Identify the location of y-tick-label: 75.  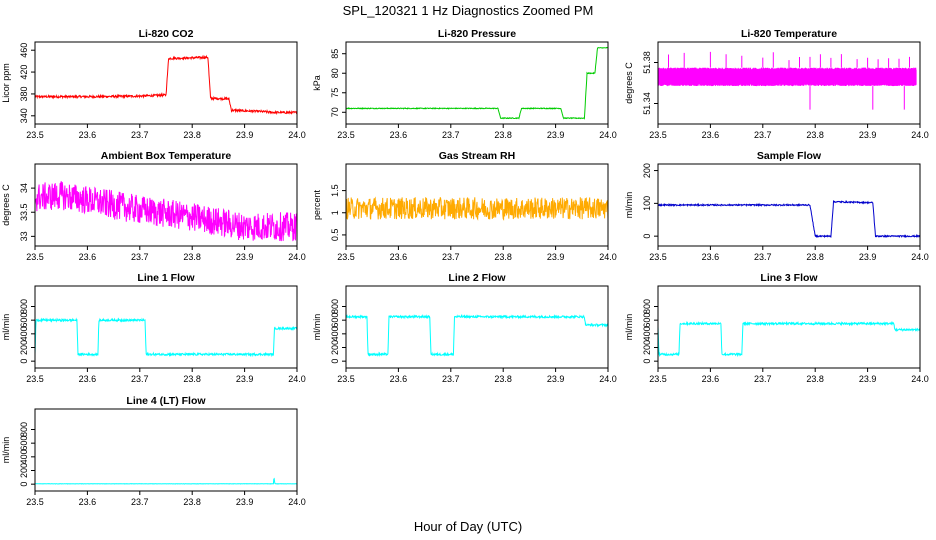
(335, 93).